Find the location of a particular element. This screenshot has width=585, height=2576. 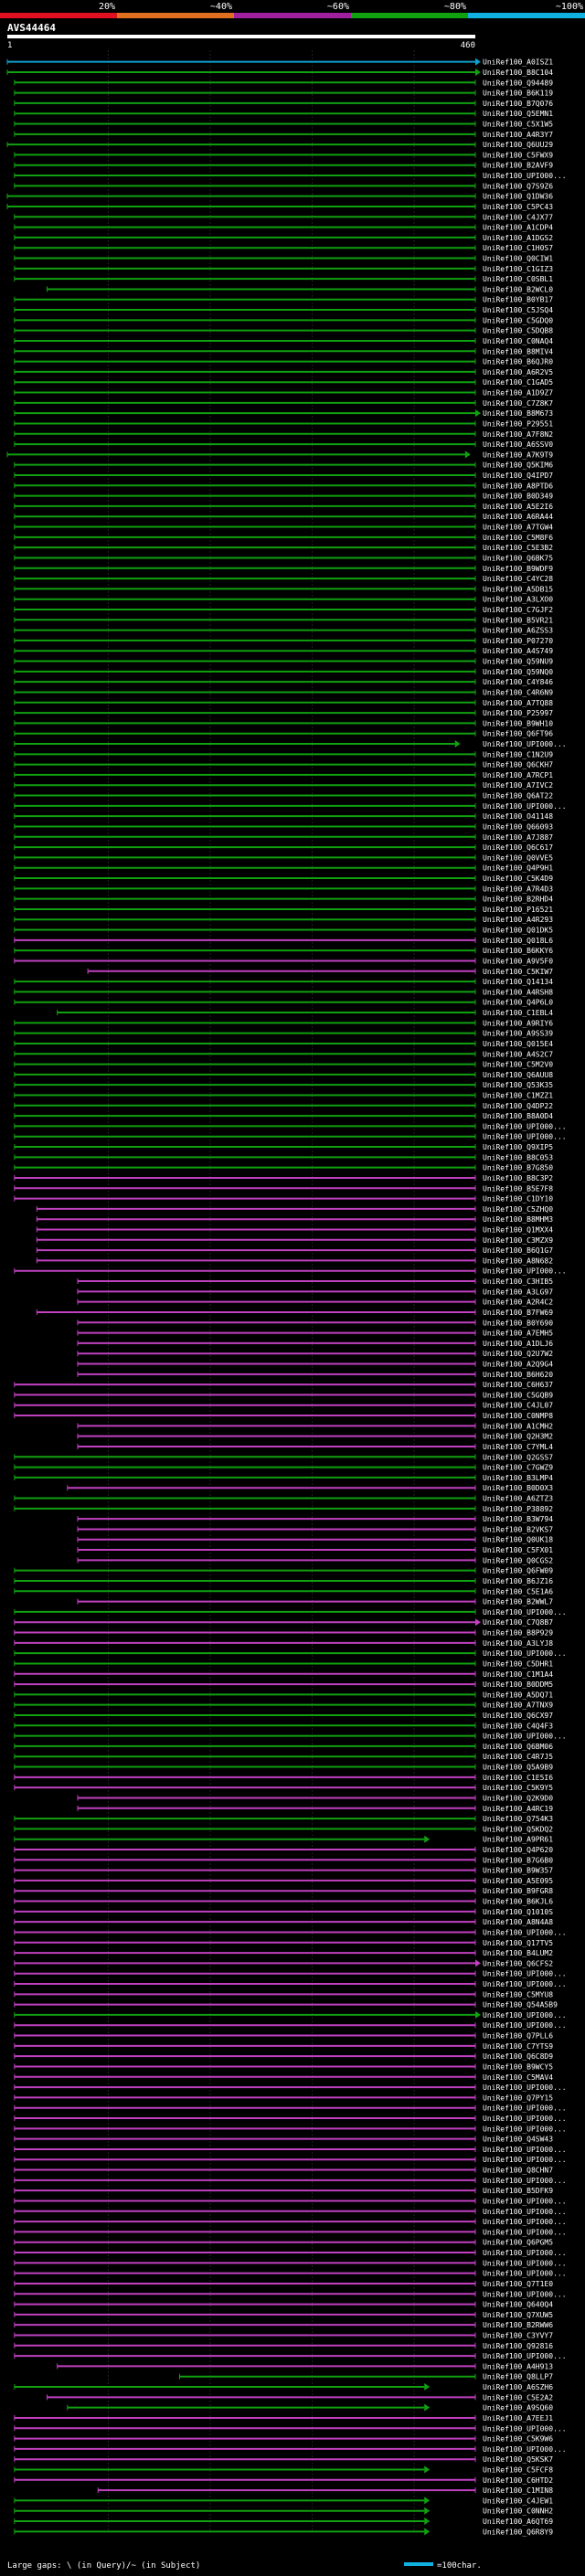

hit-label: UniRef100_C3YVY7 is located at coordinates (518, 2335).